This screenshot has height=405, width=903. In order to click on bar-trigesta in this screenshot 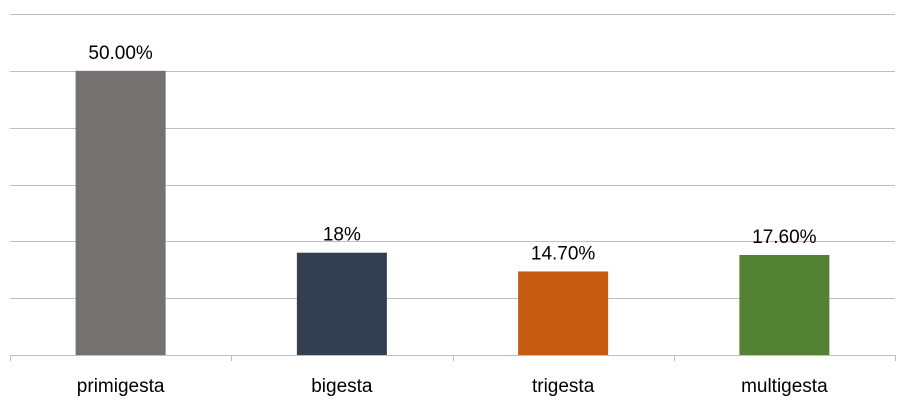, I will do `click(563, 313)`.